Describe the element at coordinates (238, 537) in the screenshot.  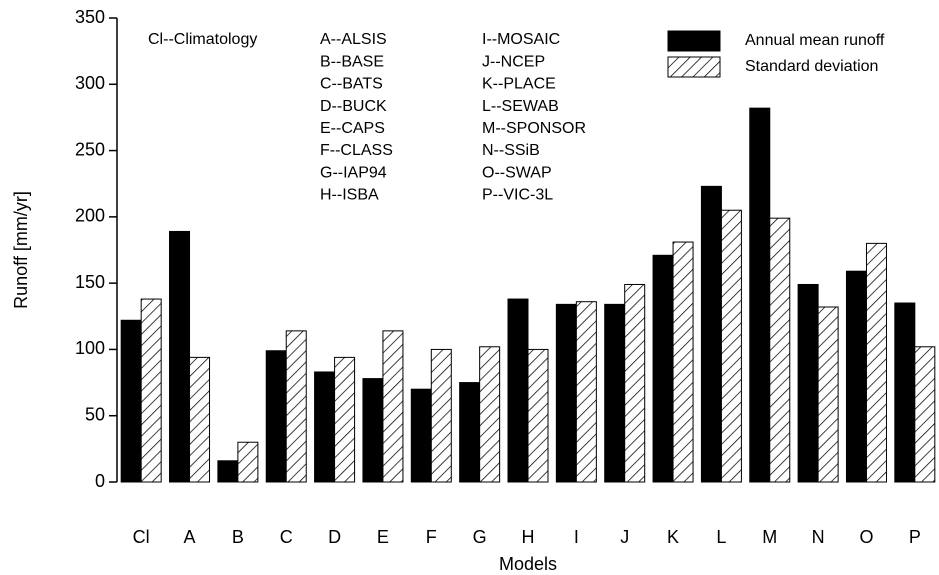
I see `x-tick-label: B` at that location.